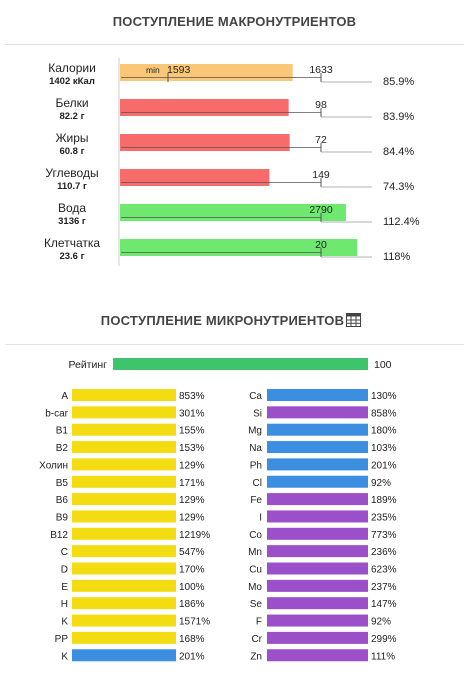  I want to click on micro-row-right: Mo 237%, so click(322, 586).